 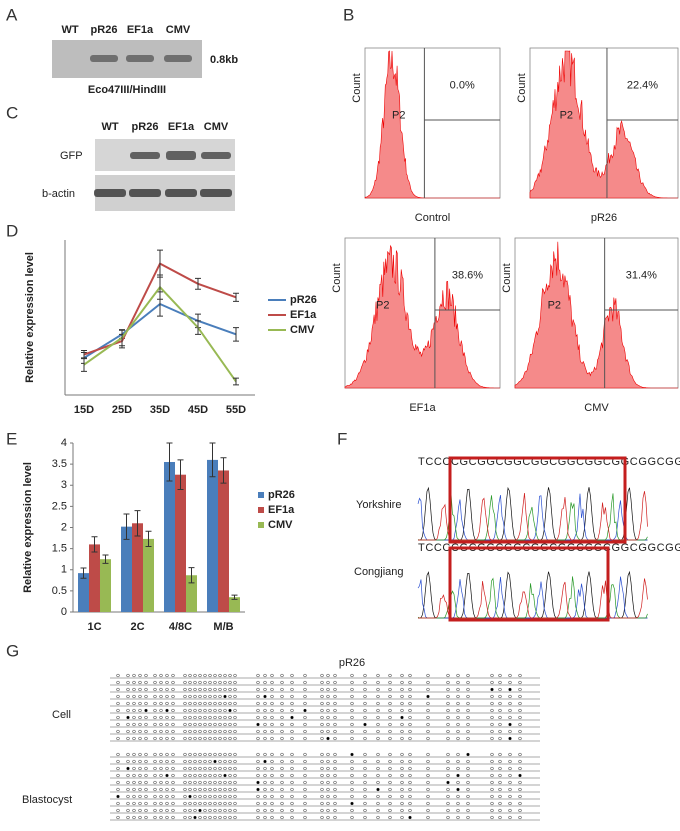 I want to click on plot-label: EF1a, so click(x=422, y=408).